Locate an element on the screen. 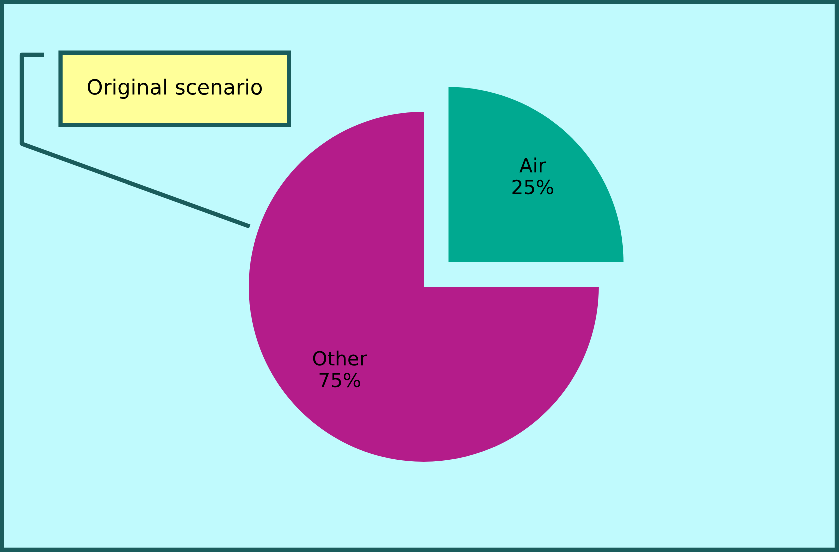 Image resolution: width=839 pixels, height=552 pixels. data-label: 75% is located at coordinates (340, 380).